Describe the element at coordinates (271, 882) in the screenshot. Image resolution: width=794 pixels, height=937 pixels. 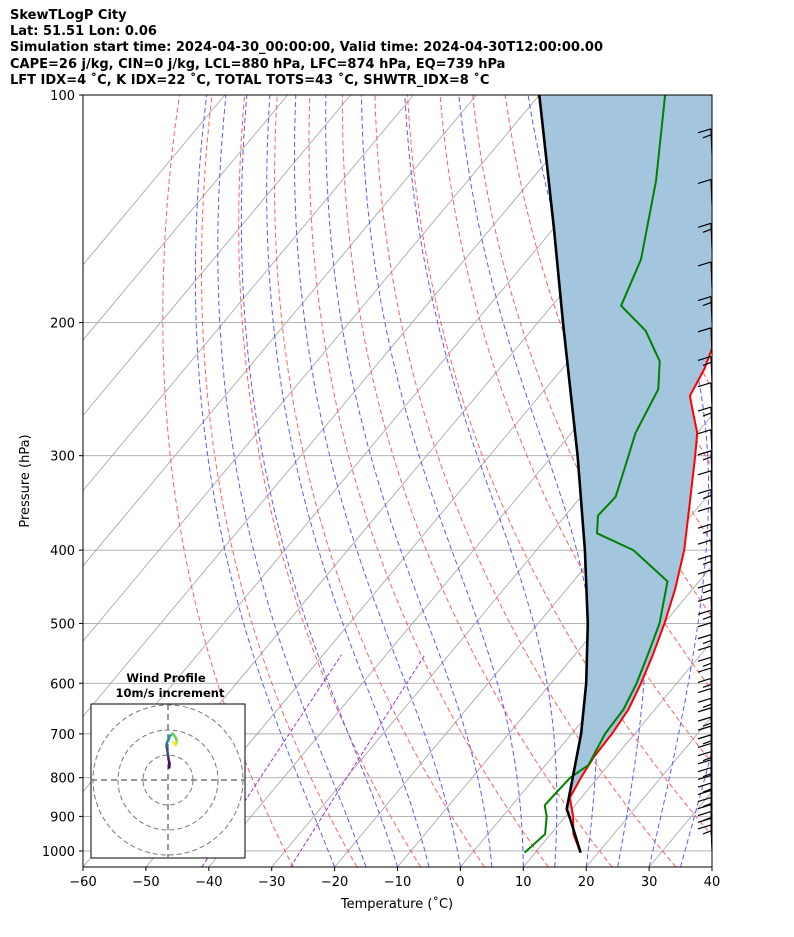
I see `x-tick-label: −30` at that location.